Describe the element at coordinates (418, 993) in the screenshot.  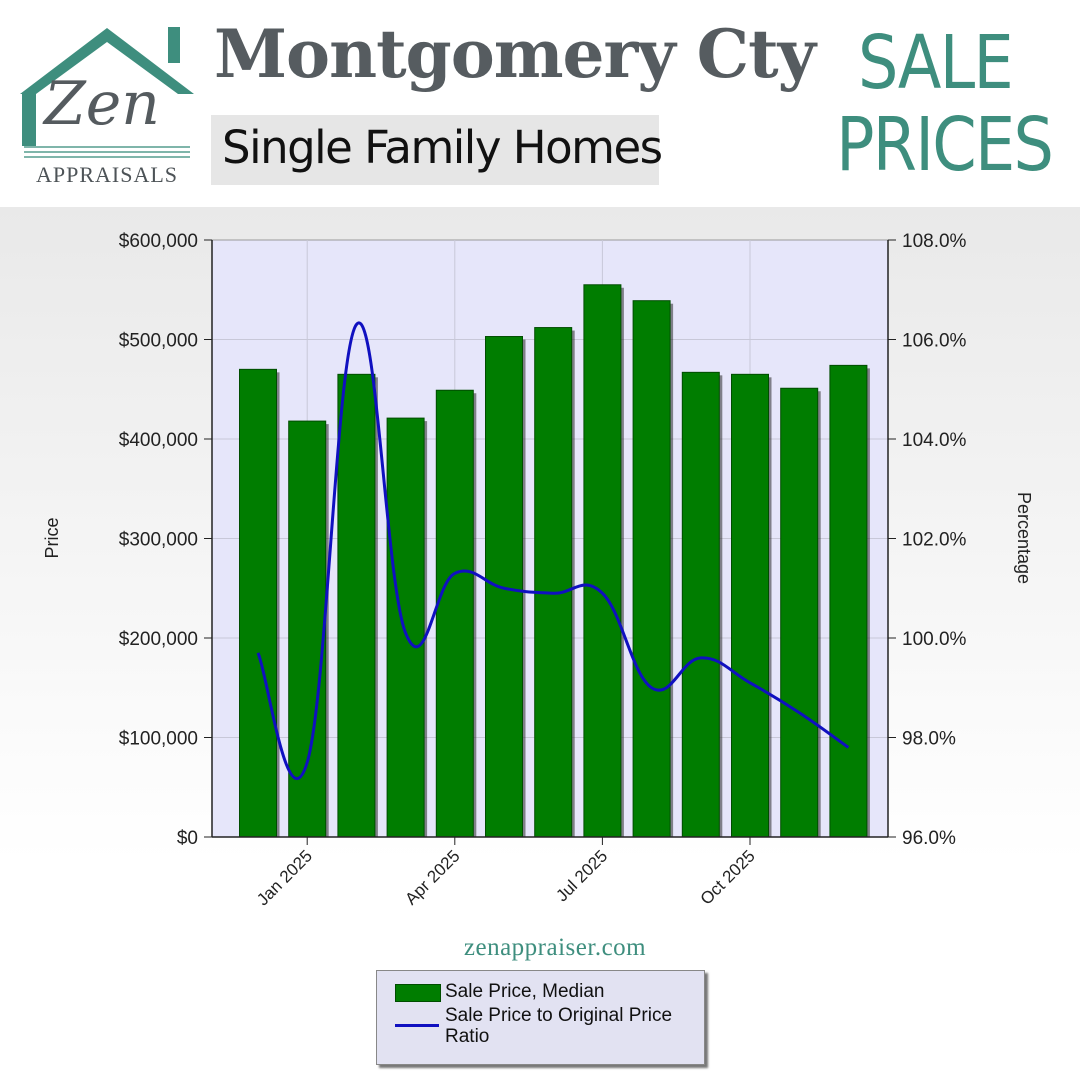
I see `legend-bar-swatch` at that location.